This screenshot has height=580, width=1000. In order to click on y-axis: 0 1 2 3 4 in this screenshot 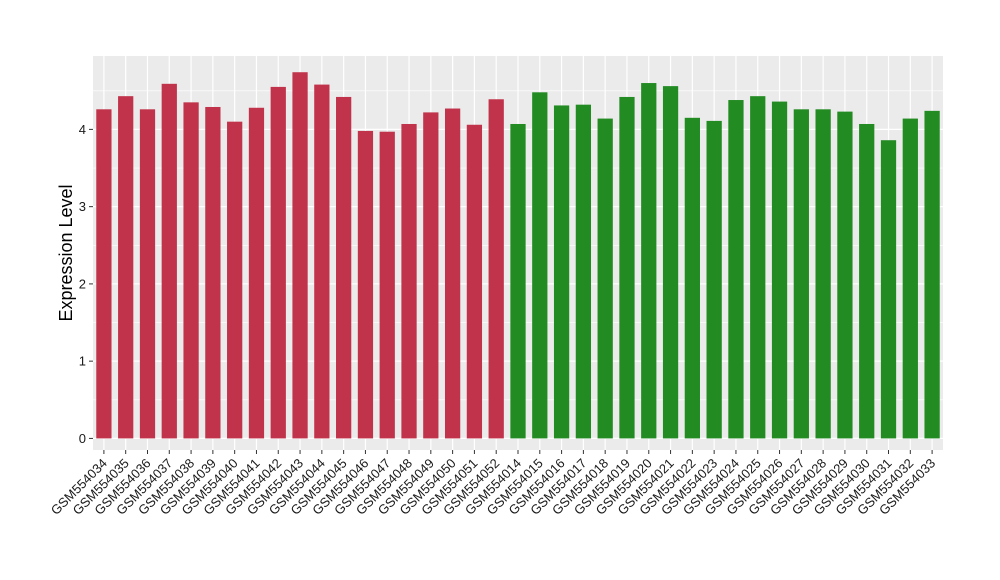, I will do `click(86, 284)`.